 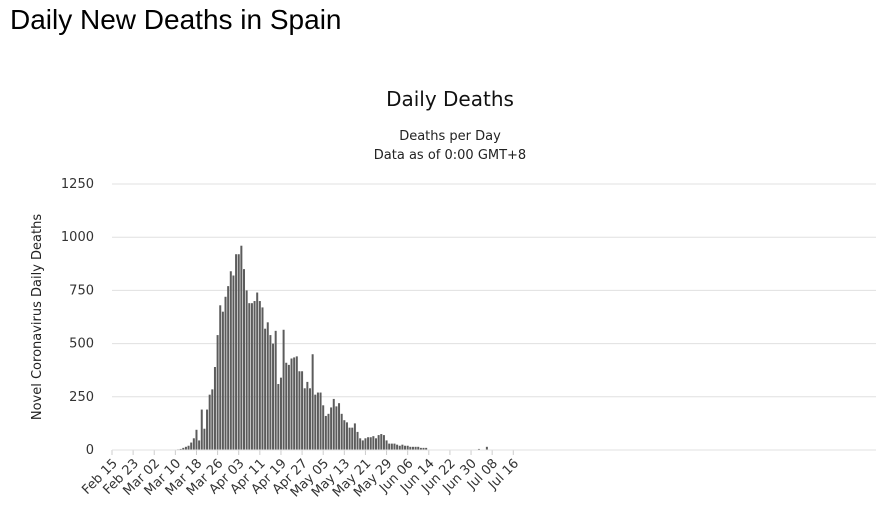 What do you see at coordinates (77, 317) in the screenshot?
I see `y-axis-ticks: 0 250 500 750 1000 1250` at bounding box center [77, 317].